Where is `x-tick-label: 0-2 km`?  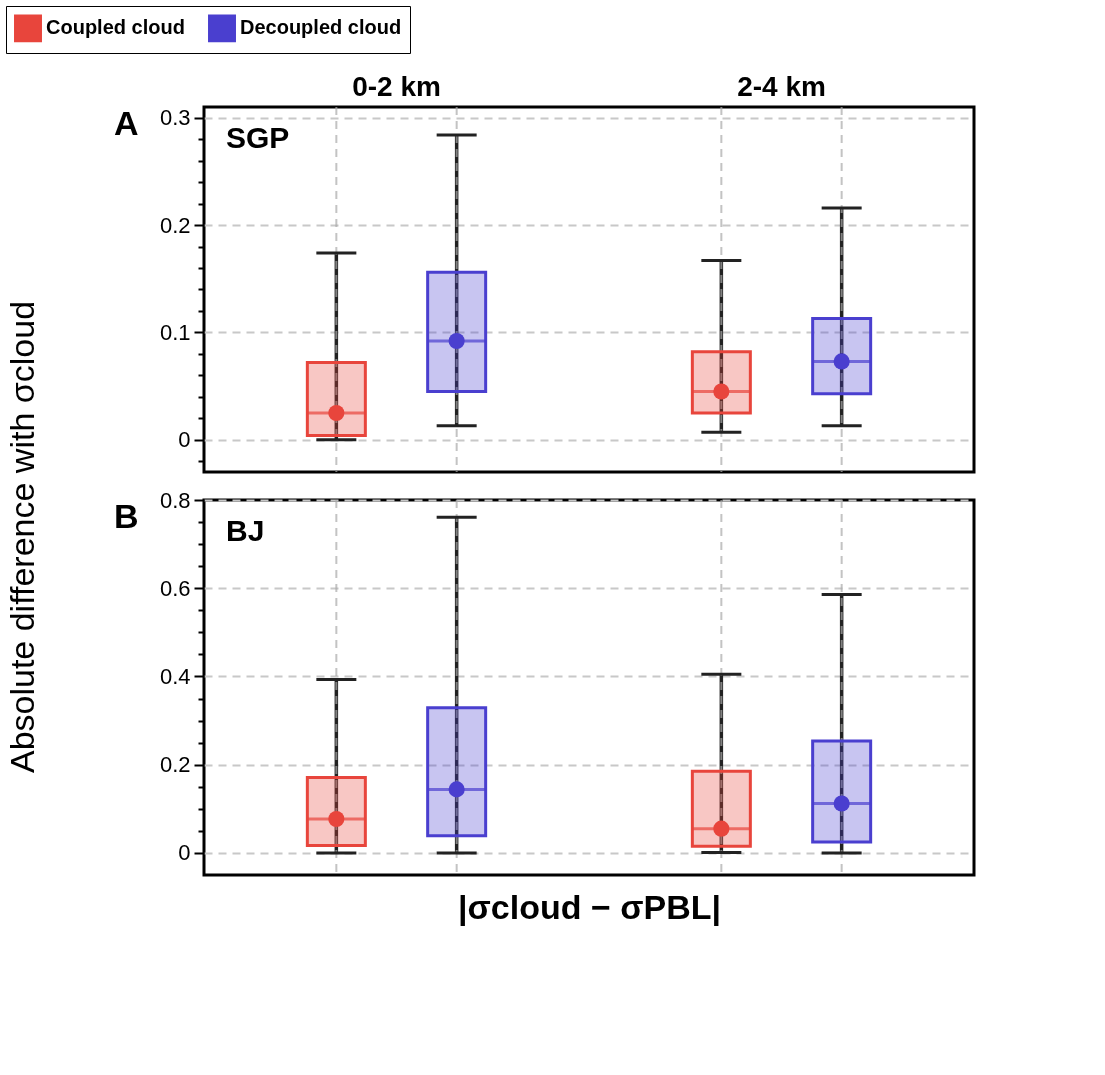 x-tick-label: 0-2 km is located at coordinates (396, 86).